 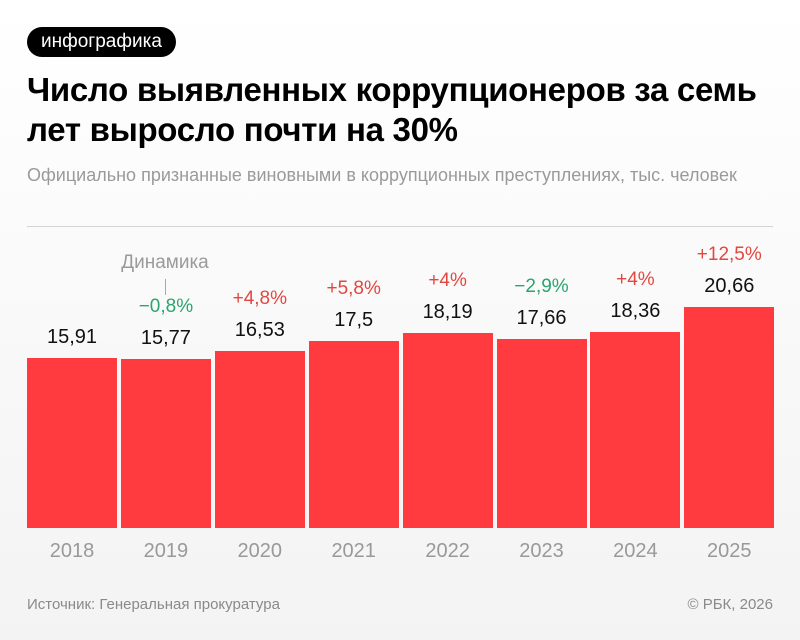 What do you see at coordinates (353, 551) in the screenshot?
I see `x-tick-label: 2021` at bounding box center [353, 551].